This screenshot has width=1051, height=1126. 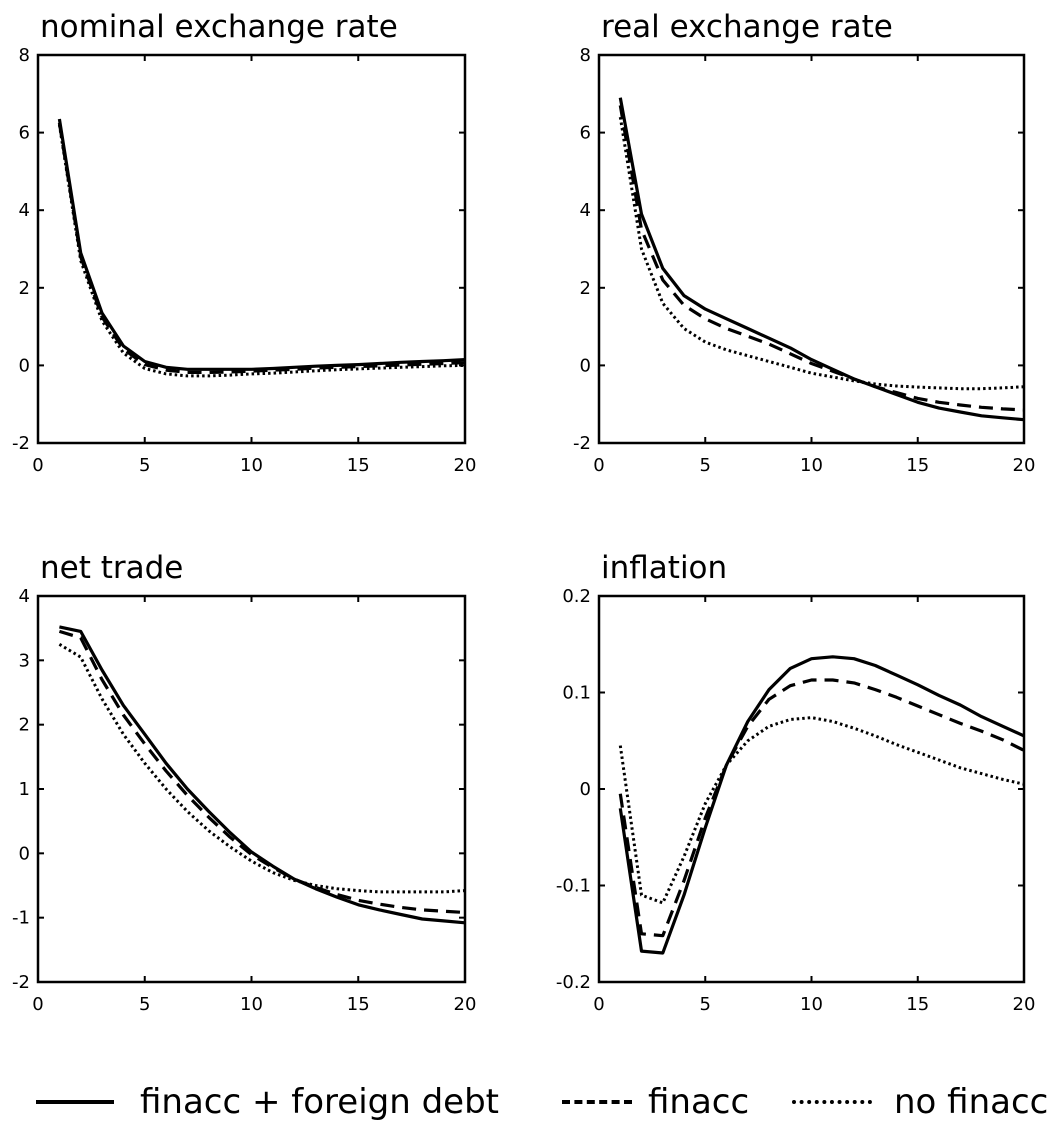 What do you see at coordinates (747, 27) in the screenshot?
I see `chart-title: real exchange rate` at bounding box center [747, 27].